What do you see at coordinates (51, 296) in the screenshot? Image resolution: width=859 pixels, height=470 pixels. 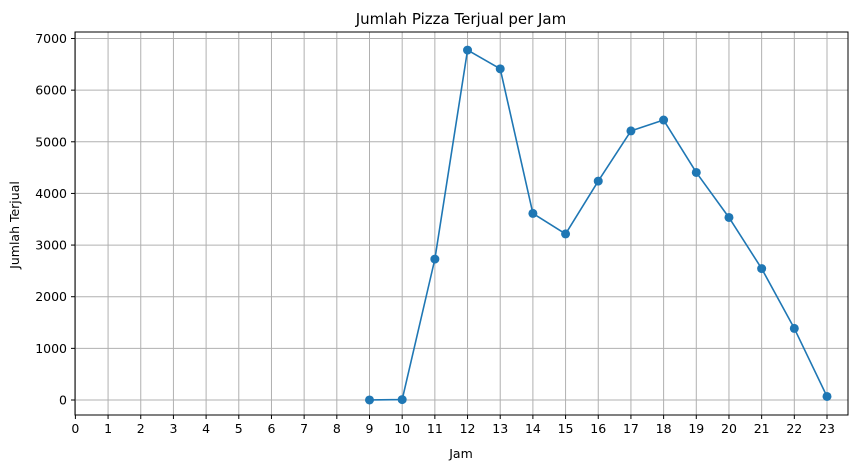 I see `y-tick-label: 2000` at bounding box center [51, 296].